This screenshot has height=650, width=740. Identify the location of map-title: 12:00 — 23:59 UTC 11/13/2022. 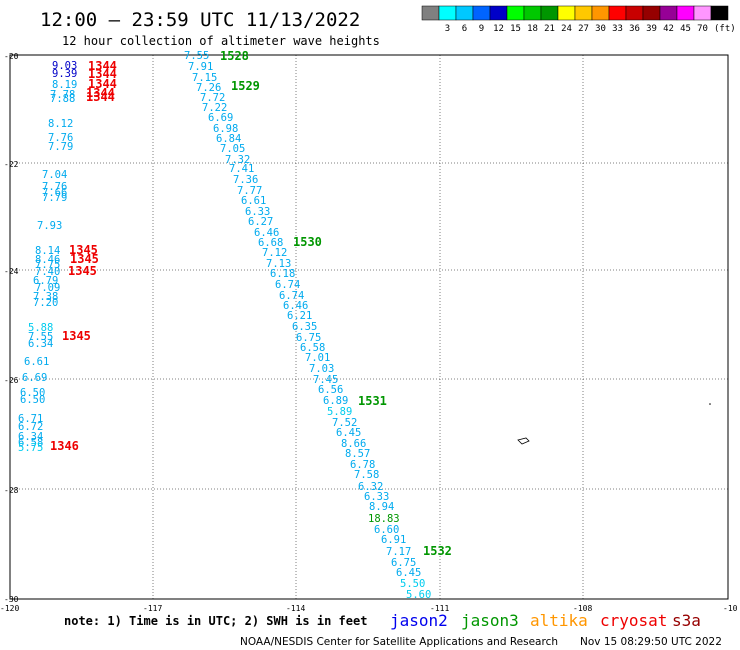
(200, 20).